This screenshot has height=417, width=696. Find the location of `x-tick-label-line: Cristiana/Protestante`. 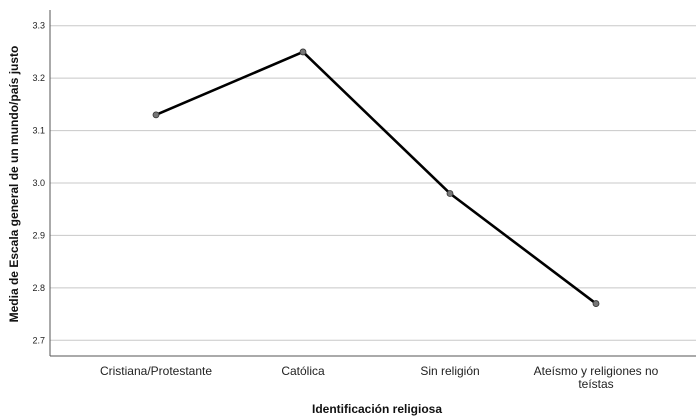

x-tick-label-line: Cristiana/Protestante is located at coordinates (156, 371).